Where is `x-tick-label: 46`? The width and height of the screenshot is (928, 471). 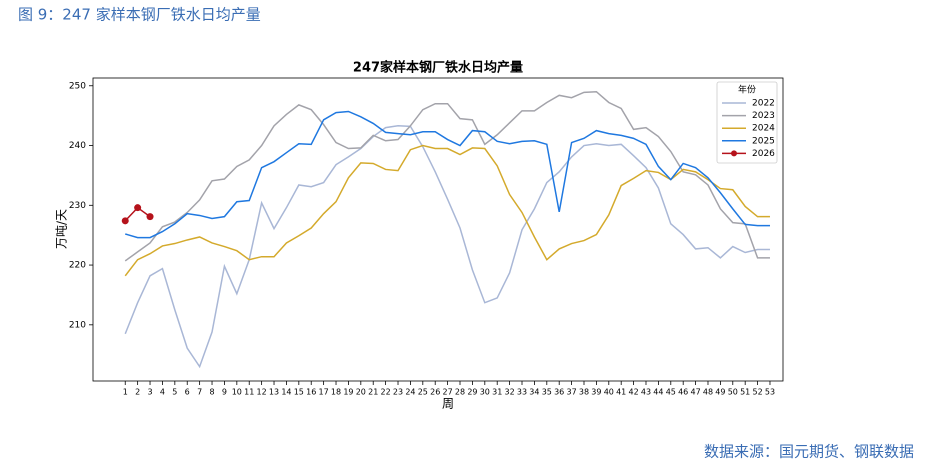 x-tick-label: 46 is located at coordinates (683, 392).